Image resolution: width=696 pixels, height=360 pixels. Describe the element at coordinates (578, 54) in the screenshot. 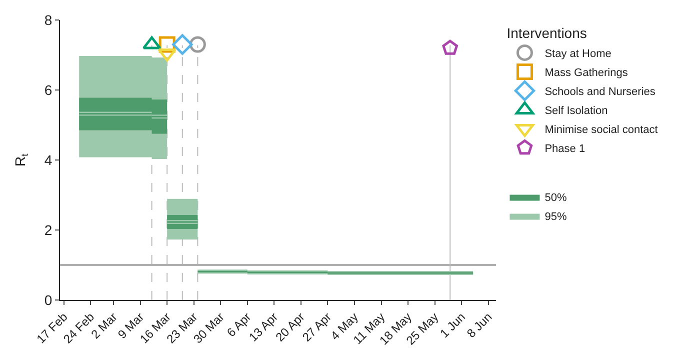

I see `legend-label: Stay at Home` at that location.